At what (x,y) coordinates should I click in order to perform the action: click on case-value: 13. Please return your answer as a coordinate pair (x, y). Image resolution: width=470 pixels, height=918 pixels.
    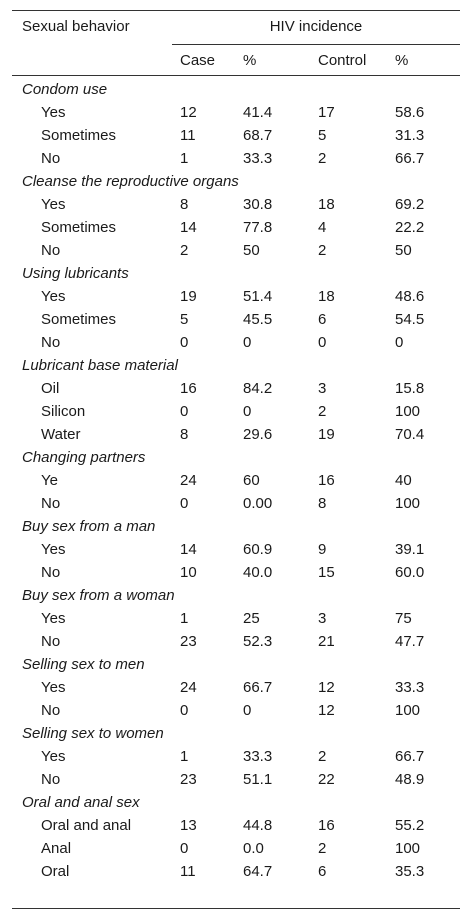
    Looking at the image, I should click on (188, 825).